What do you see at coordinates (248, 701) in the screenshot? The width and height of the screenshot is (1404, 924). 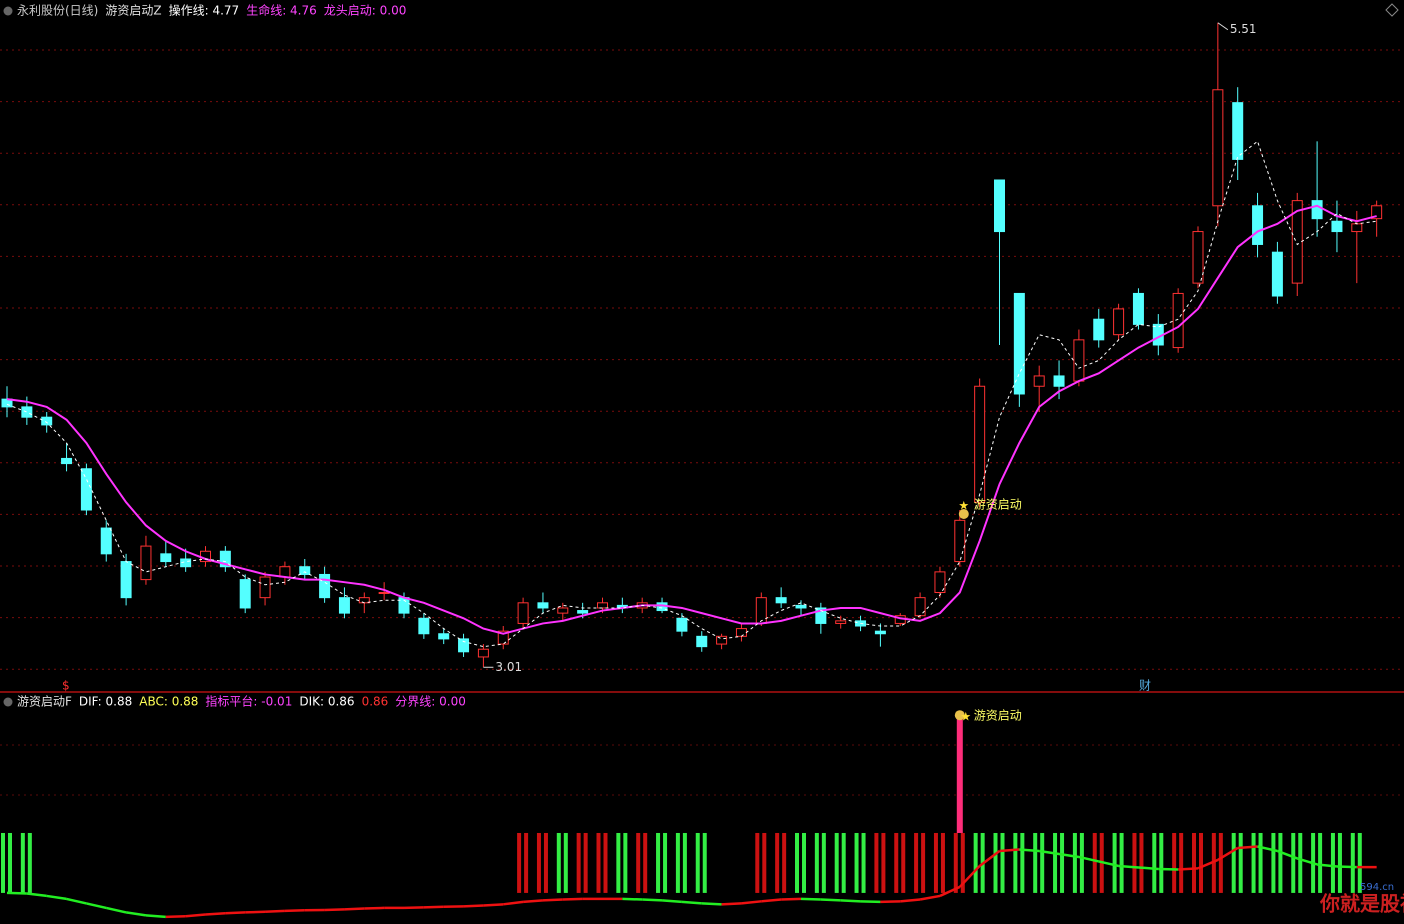 I see `header-text: 指标平台: -0.01` at bounding box center [248, 701].